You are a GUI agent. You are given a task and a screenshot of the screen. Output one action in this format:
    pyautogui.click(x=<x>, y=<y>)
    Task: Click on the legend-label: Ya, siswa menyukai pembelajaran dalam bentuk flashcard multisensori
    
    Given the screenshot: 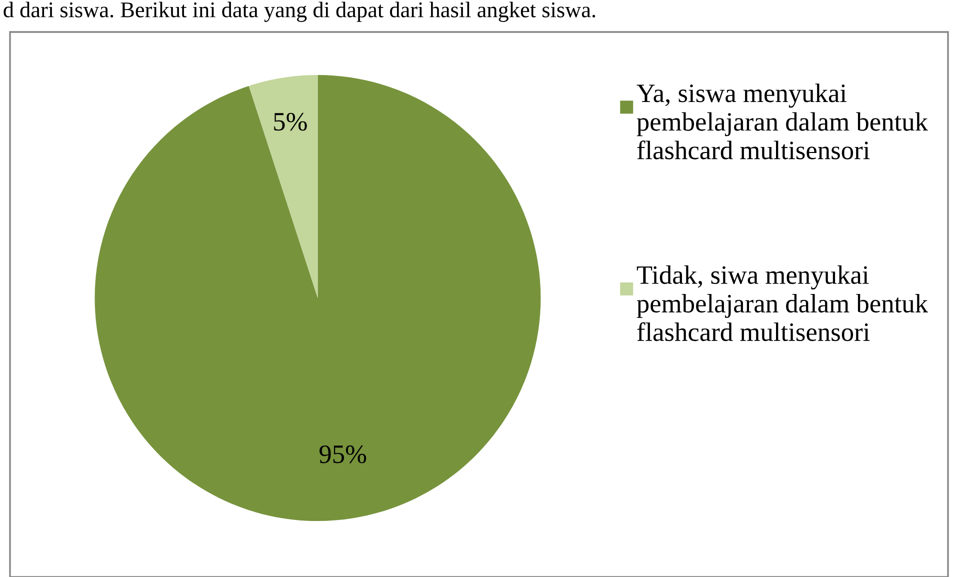 What is the action you would take?
    pyautogui.click(x=782, y=122)
    